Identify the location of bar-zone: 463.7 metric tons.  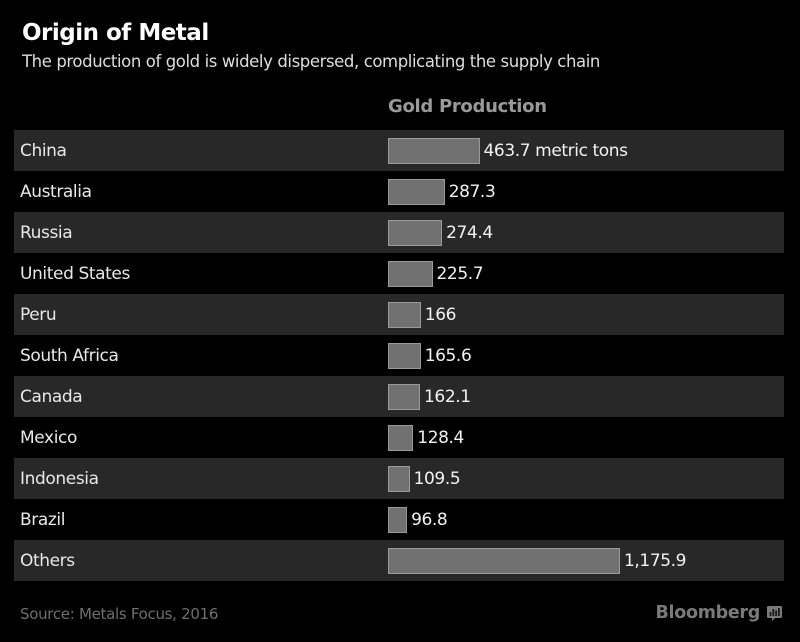
(508, 150).